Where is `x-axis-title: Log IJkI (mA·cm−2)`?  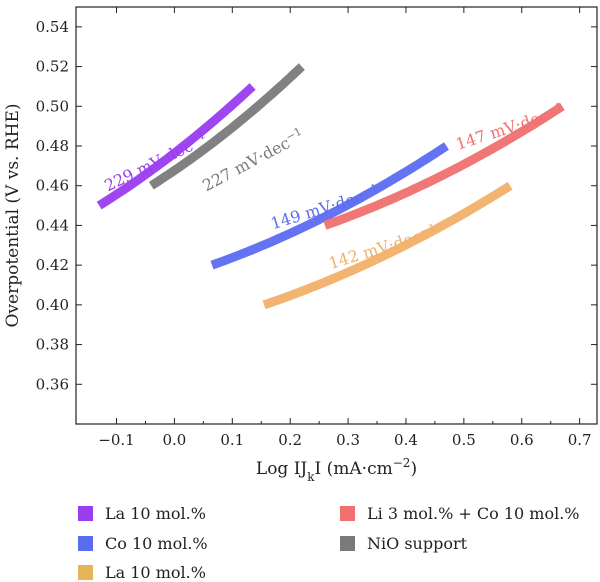
x-axis-title: Log IJkI (mA·cm−2) is located at coordinates (336, 470).